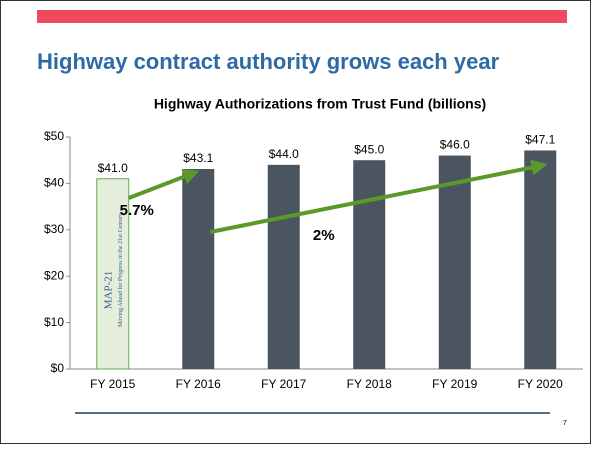  Describe the element at coordinates (369, 149) in the screenshot. I see `value-label: $45.0` at that location.